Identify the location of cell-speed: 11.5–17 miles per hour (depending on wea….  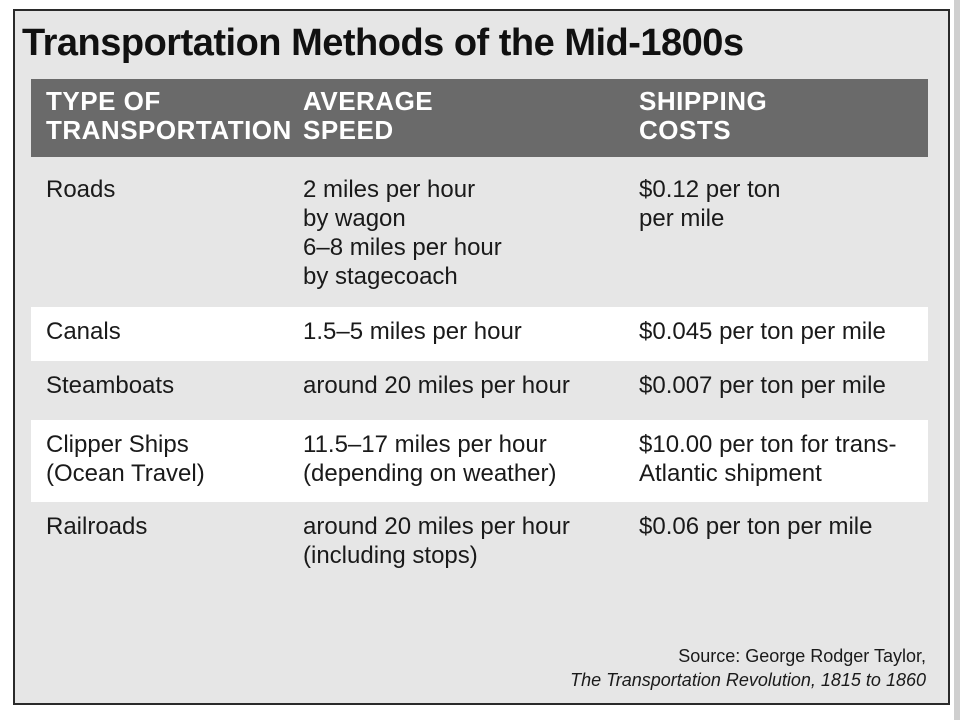
(430, 459).